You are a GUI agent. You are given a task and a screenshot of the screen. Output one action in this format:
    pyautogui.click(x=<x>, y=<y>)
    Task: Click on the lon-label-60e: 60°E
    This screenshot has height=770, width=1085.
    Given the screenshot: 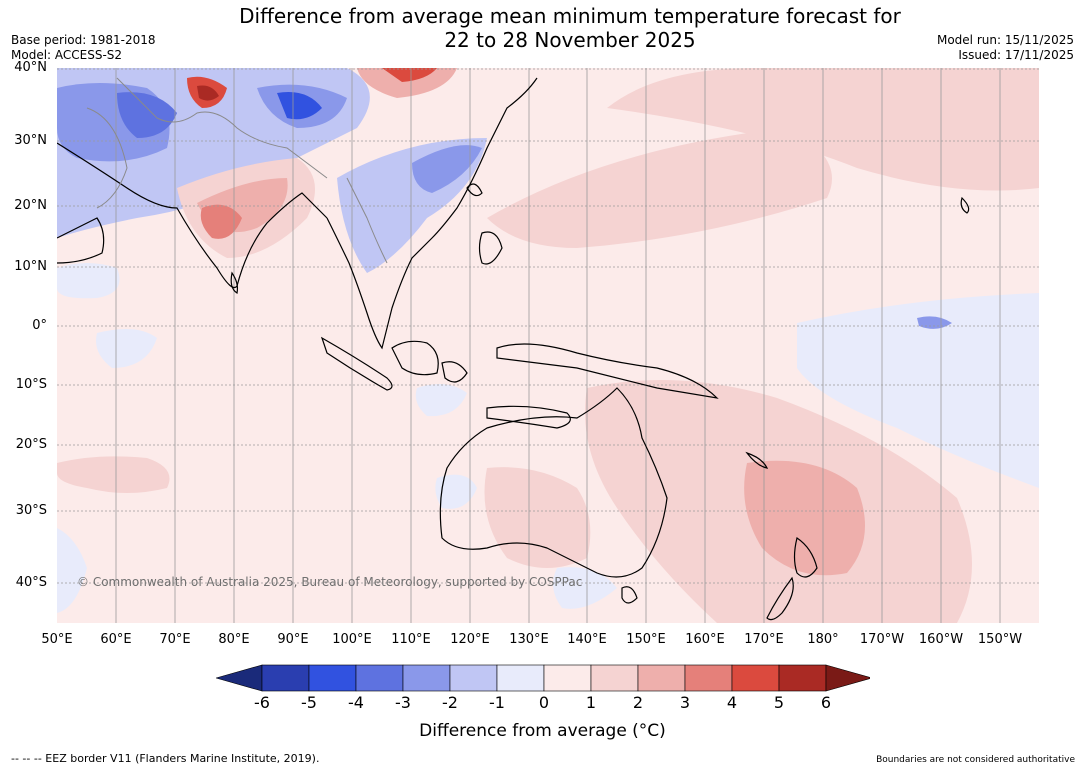 What is the action you would take?
    pyautogui.click(x=116, y=639)
    